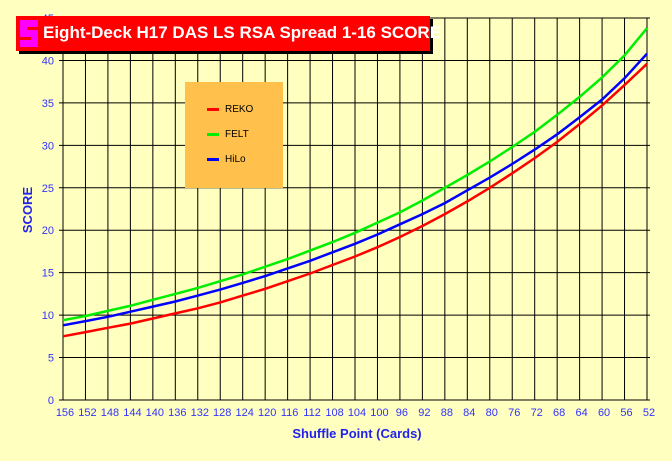  What do you see at coordinates (469, 413) in the screenshot?
I see `x-tick-label: 84` at bounding box center [469, 413].